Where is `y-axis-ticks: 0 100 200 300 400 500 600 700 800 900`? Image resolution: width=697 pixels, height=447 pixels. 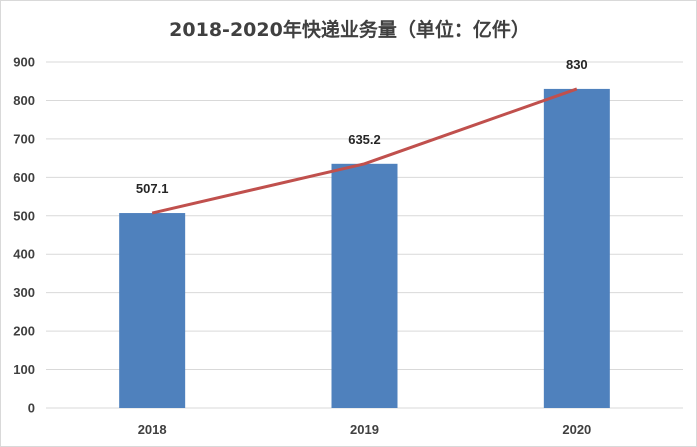
y-axis-ticks: 0 100 200 300 400 500 600 700 800 900 is located at coordinates (24, 235).